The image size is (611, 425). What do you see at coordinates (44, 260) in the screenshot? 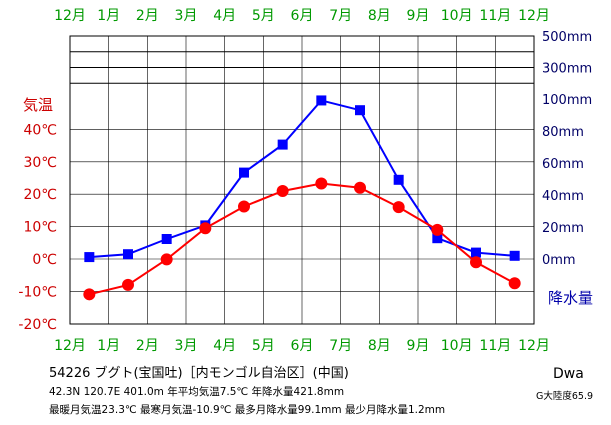
I see `temperature-tick-label: 0℃` at bounding box center [44, 260].